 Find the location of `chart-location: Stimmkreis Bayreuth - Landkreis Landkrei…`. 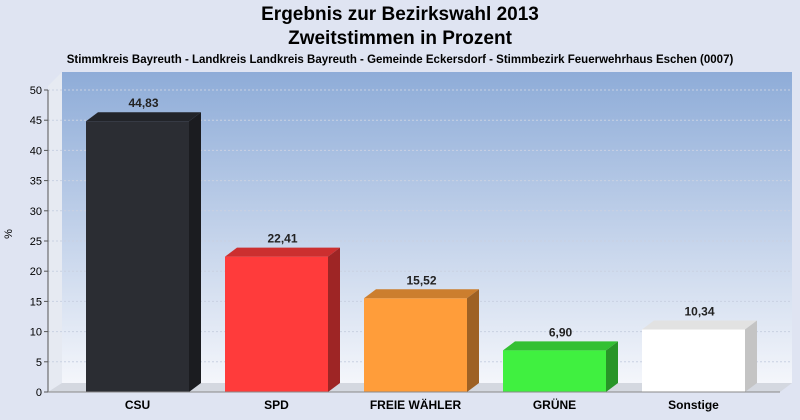

chart-location: Stimmkreis Bayreuth - Landkreis Landkrei… is located at coordinates (400, 60).